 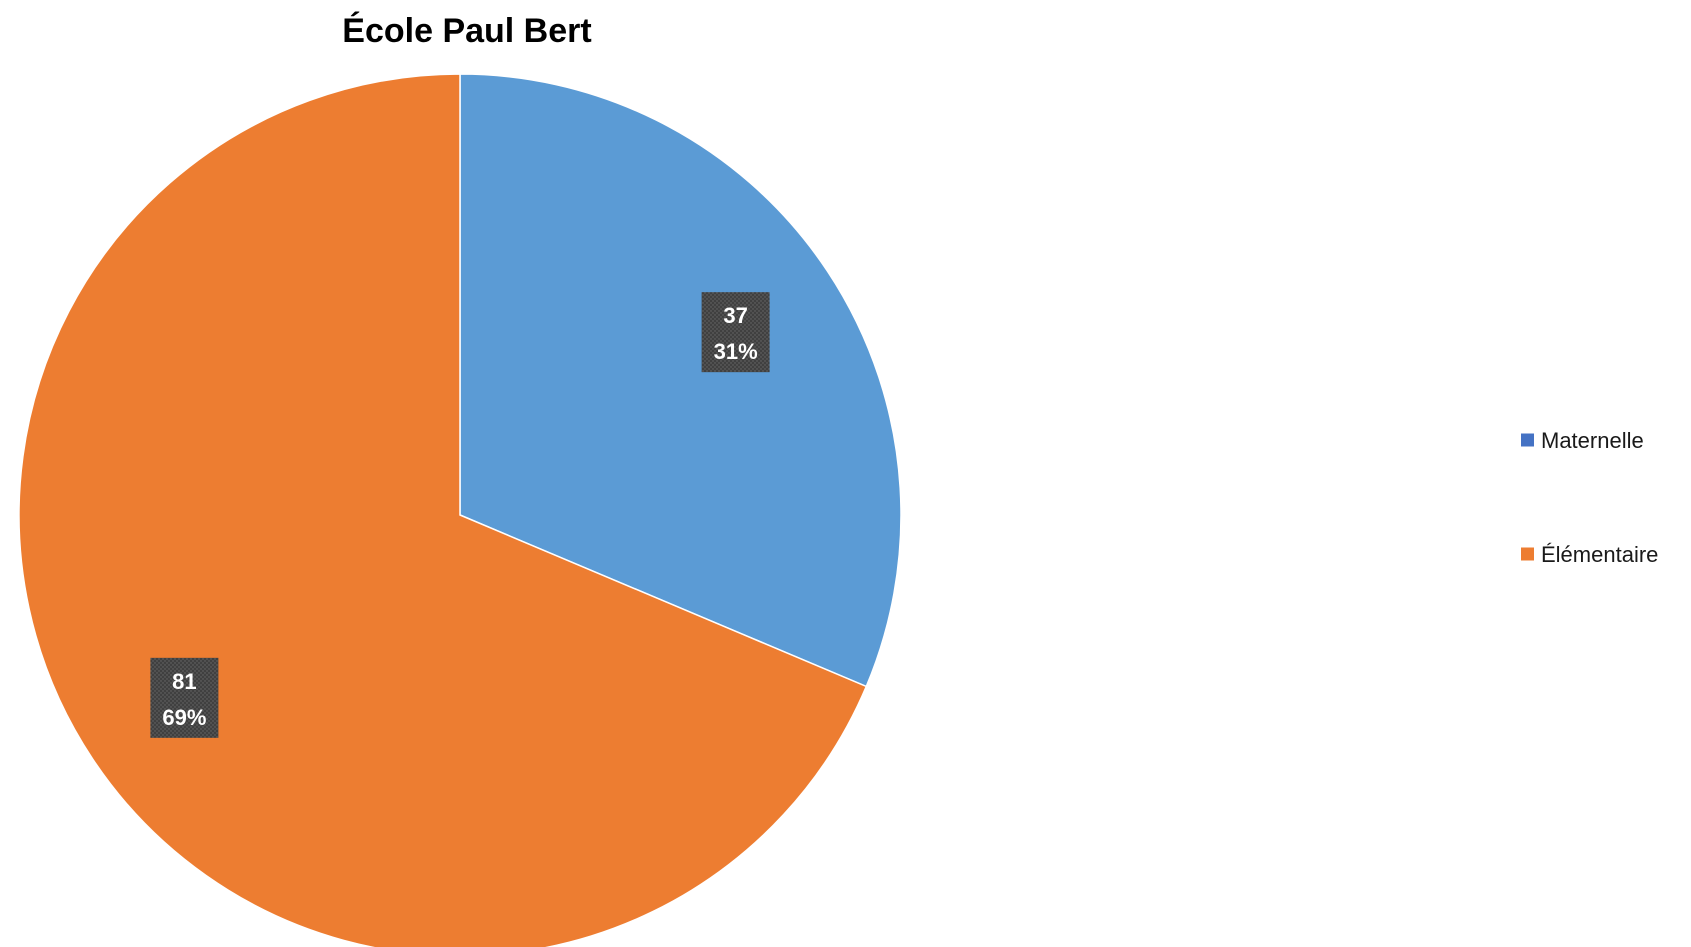 What do you see at coordinates (1589, 497) in the screenshot?
I see `legend: Maternelle Élémentaire` at bounding box center [1589, 497].